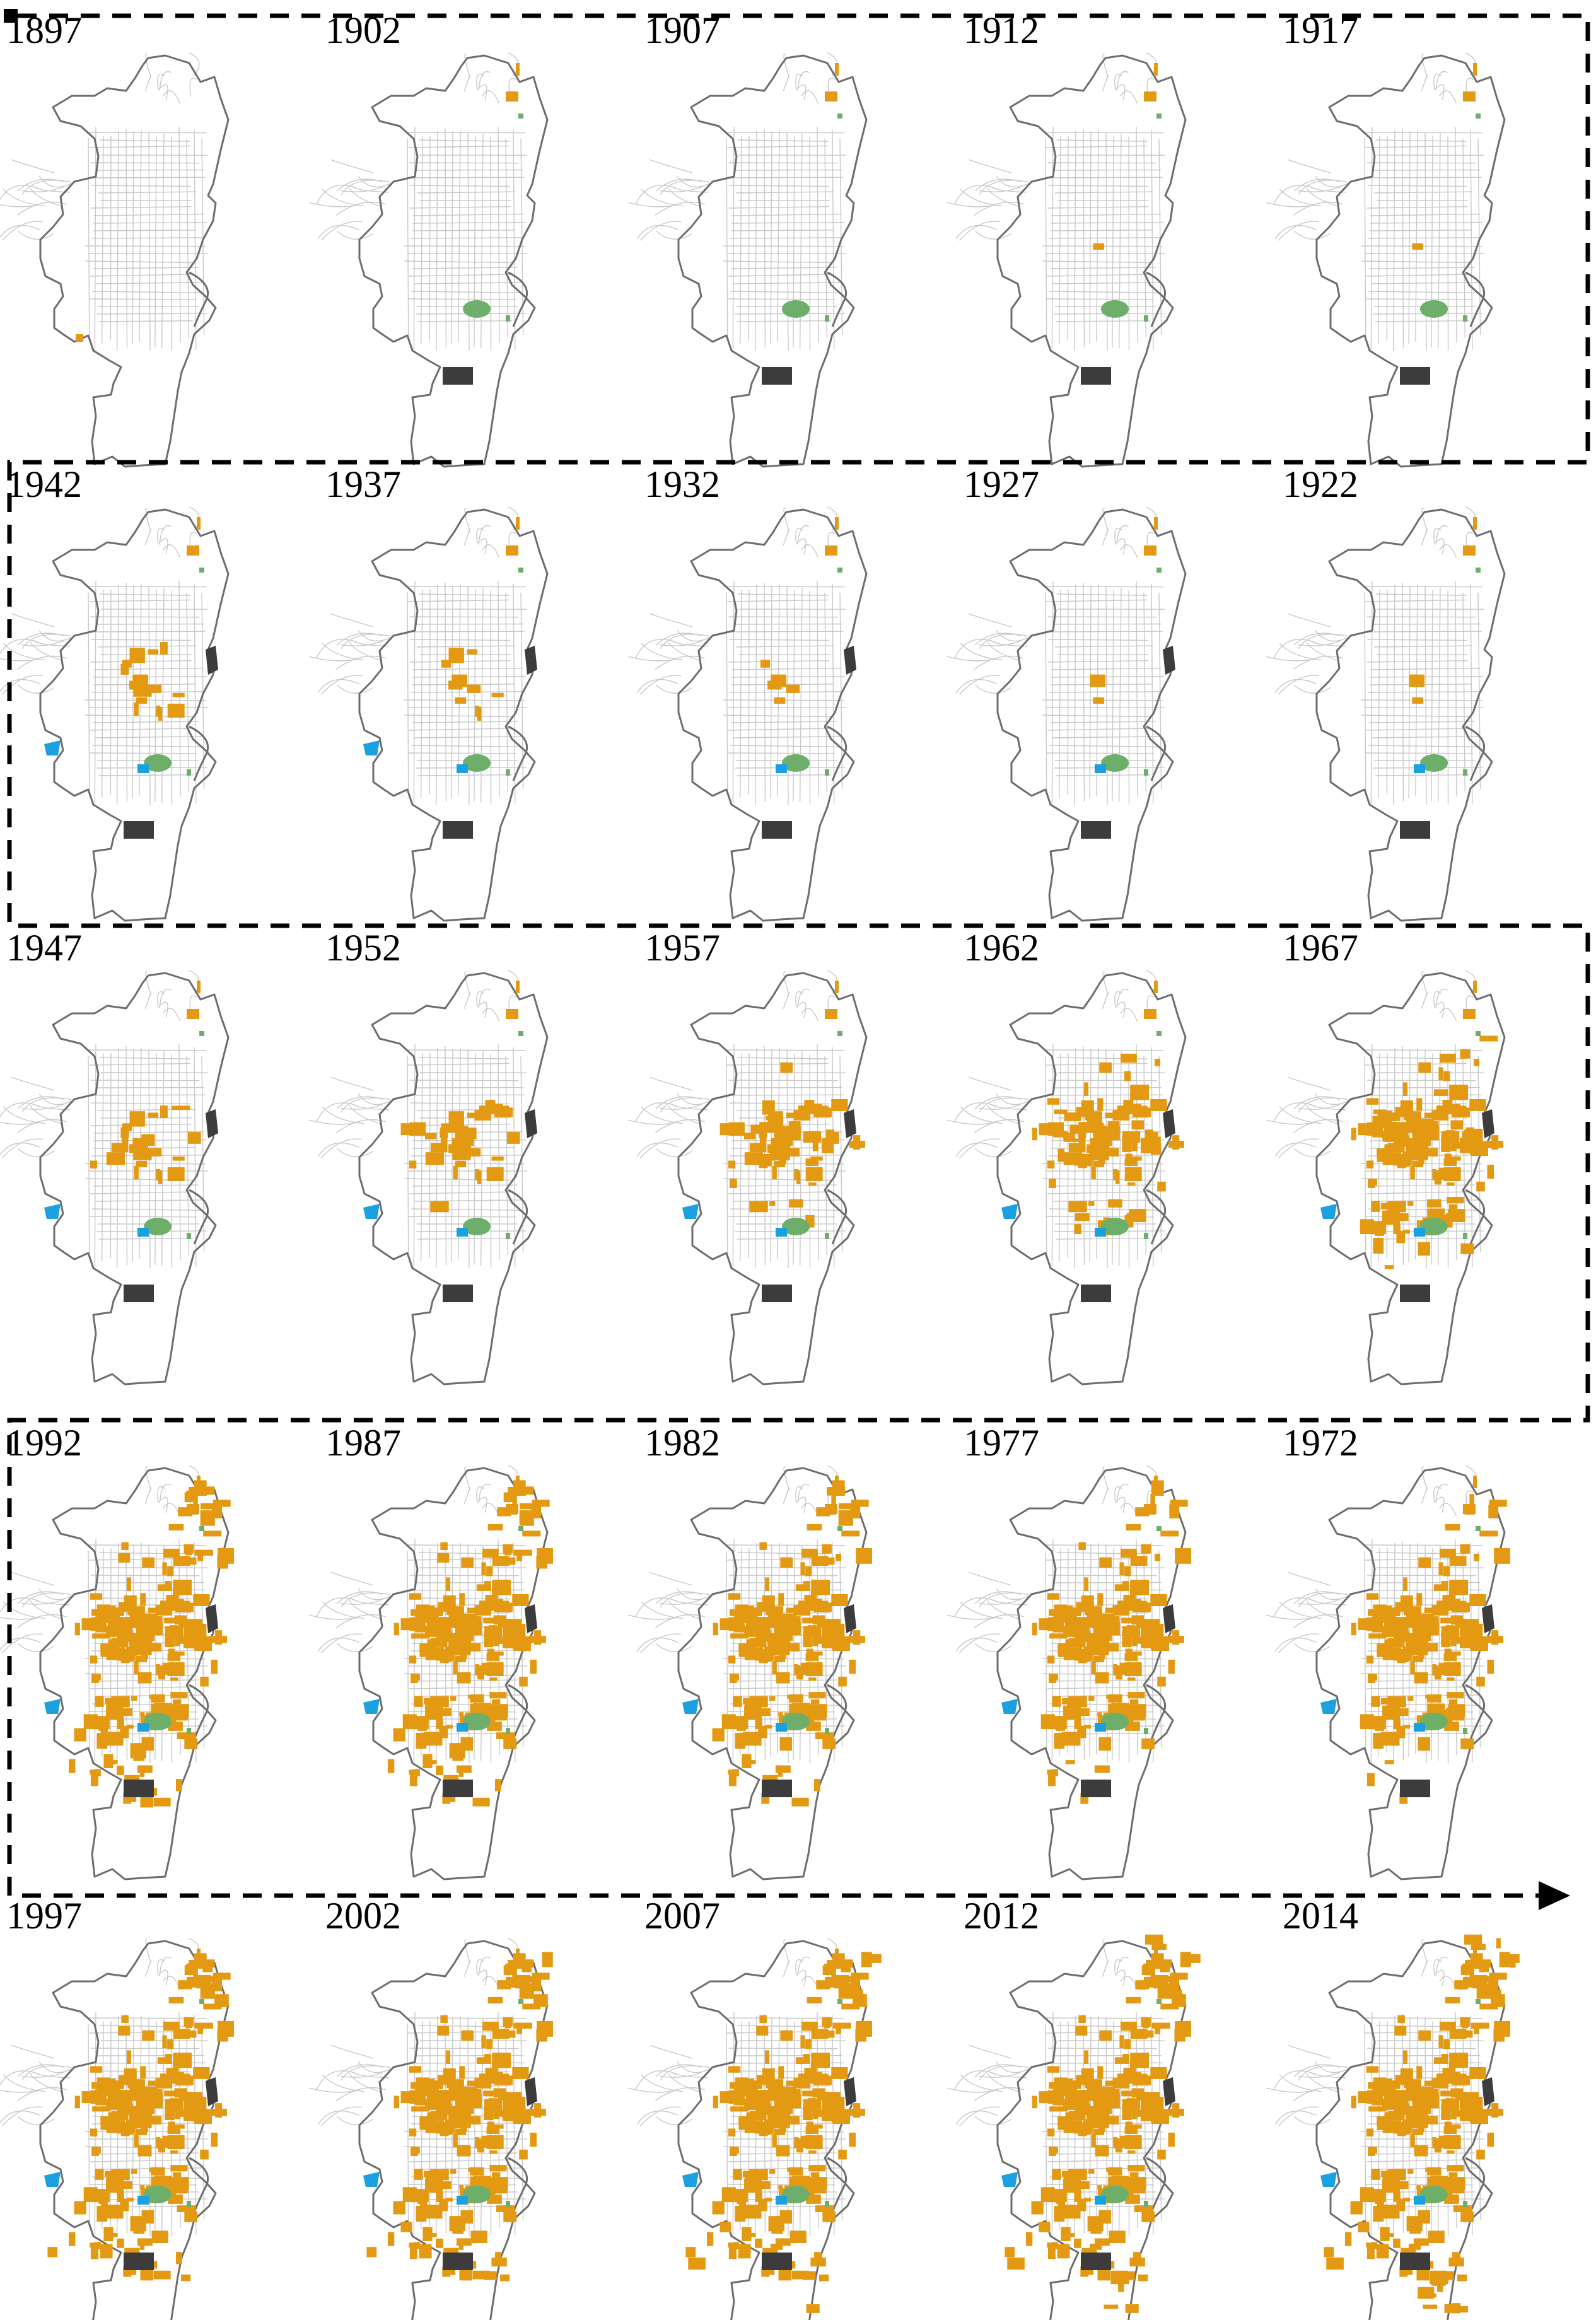 Image resolution: width=1596 pixels, height=2320 pixels. I want to click on park-areas, so click(1132, 672).